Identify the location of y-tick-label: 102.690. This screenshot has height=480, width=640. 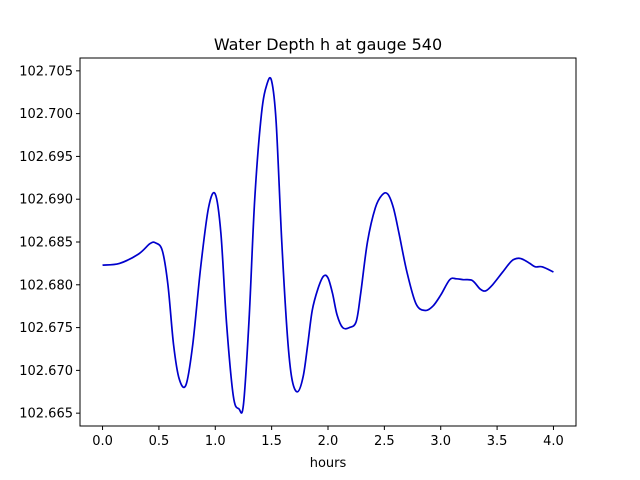
(46, 200).